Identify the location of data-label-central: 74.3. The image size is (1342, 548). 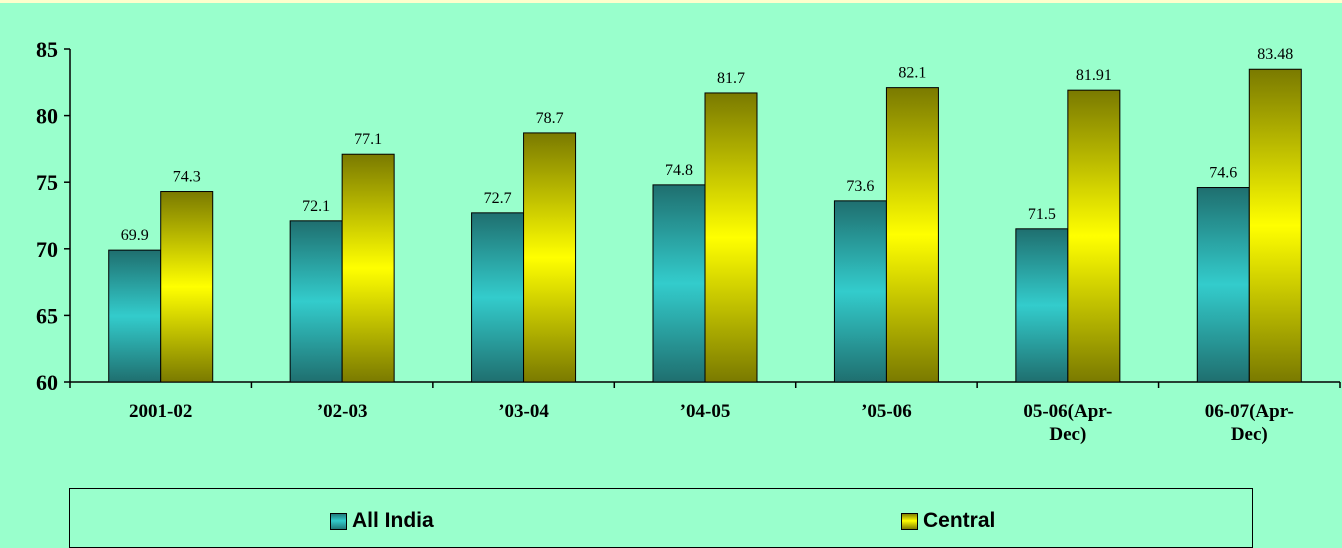
(187, 177).